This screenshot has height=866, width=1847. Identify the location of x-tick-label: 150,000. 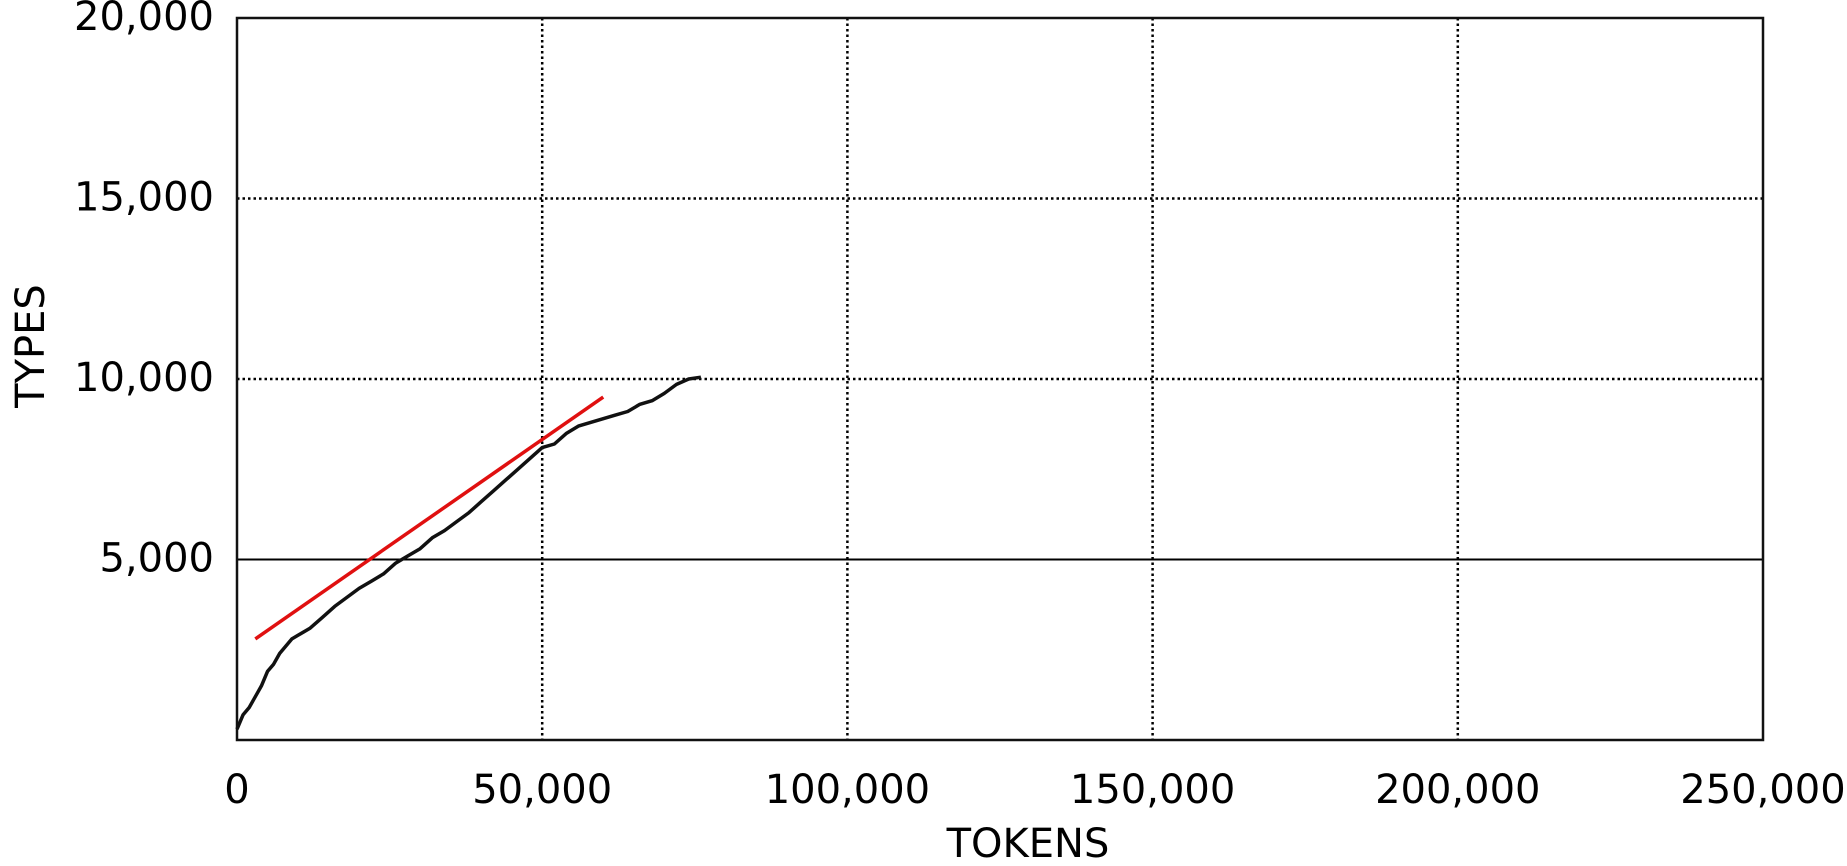
(1152, 790).